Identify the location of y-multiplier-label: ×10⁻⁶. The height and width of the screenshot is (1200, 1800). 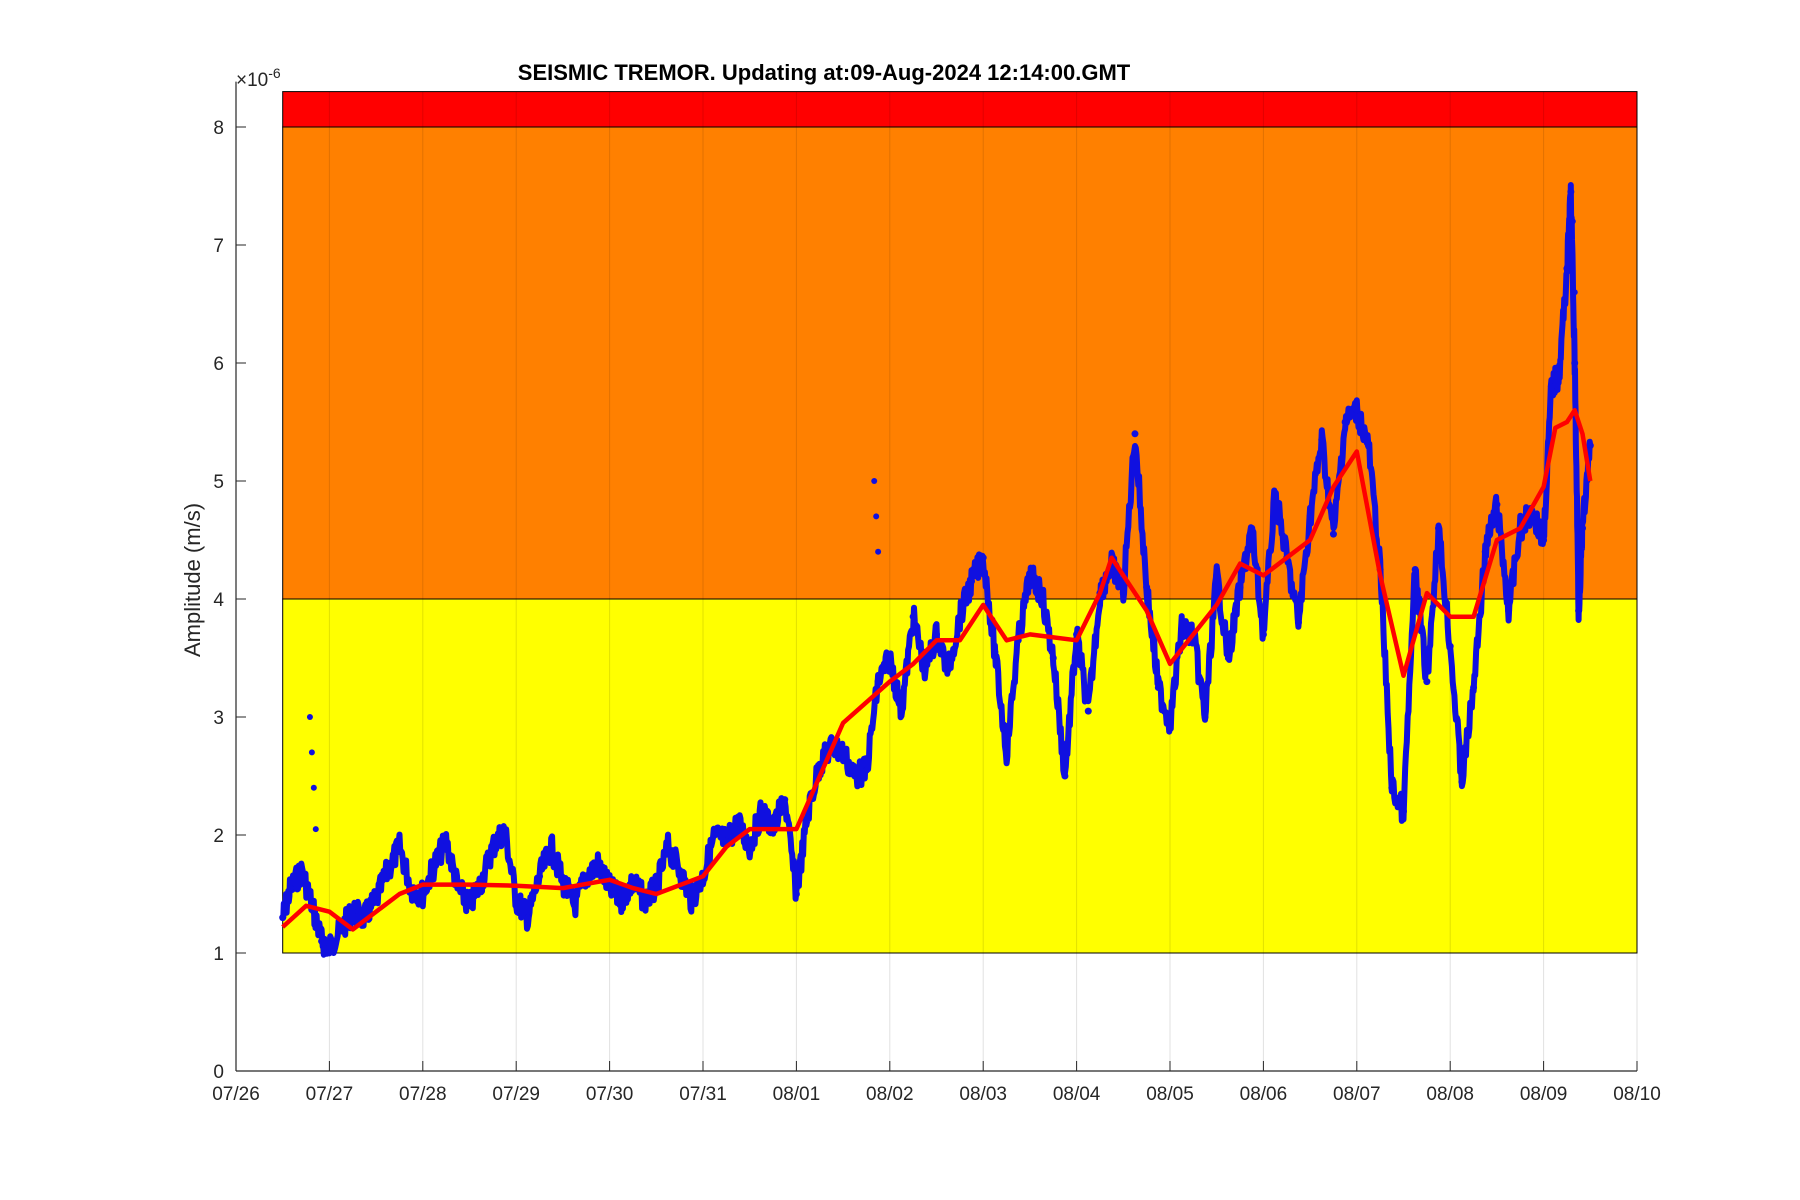
(258, 78).